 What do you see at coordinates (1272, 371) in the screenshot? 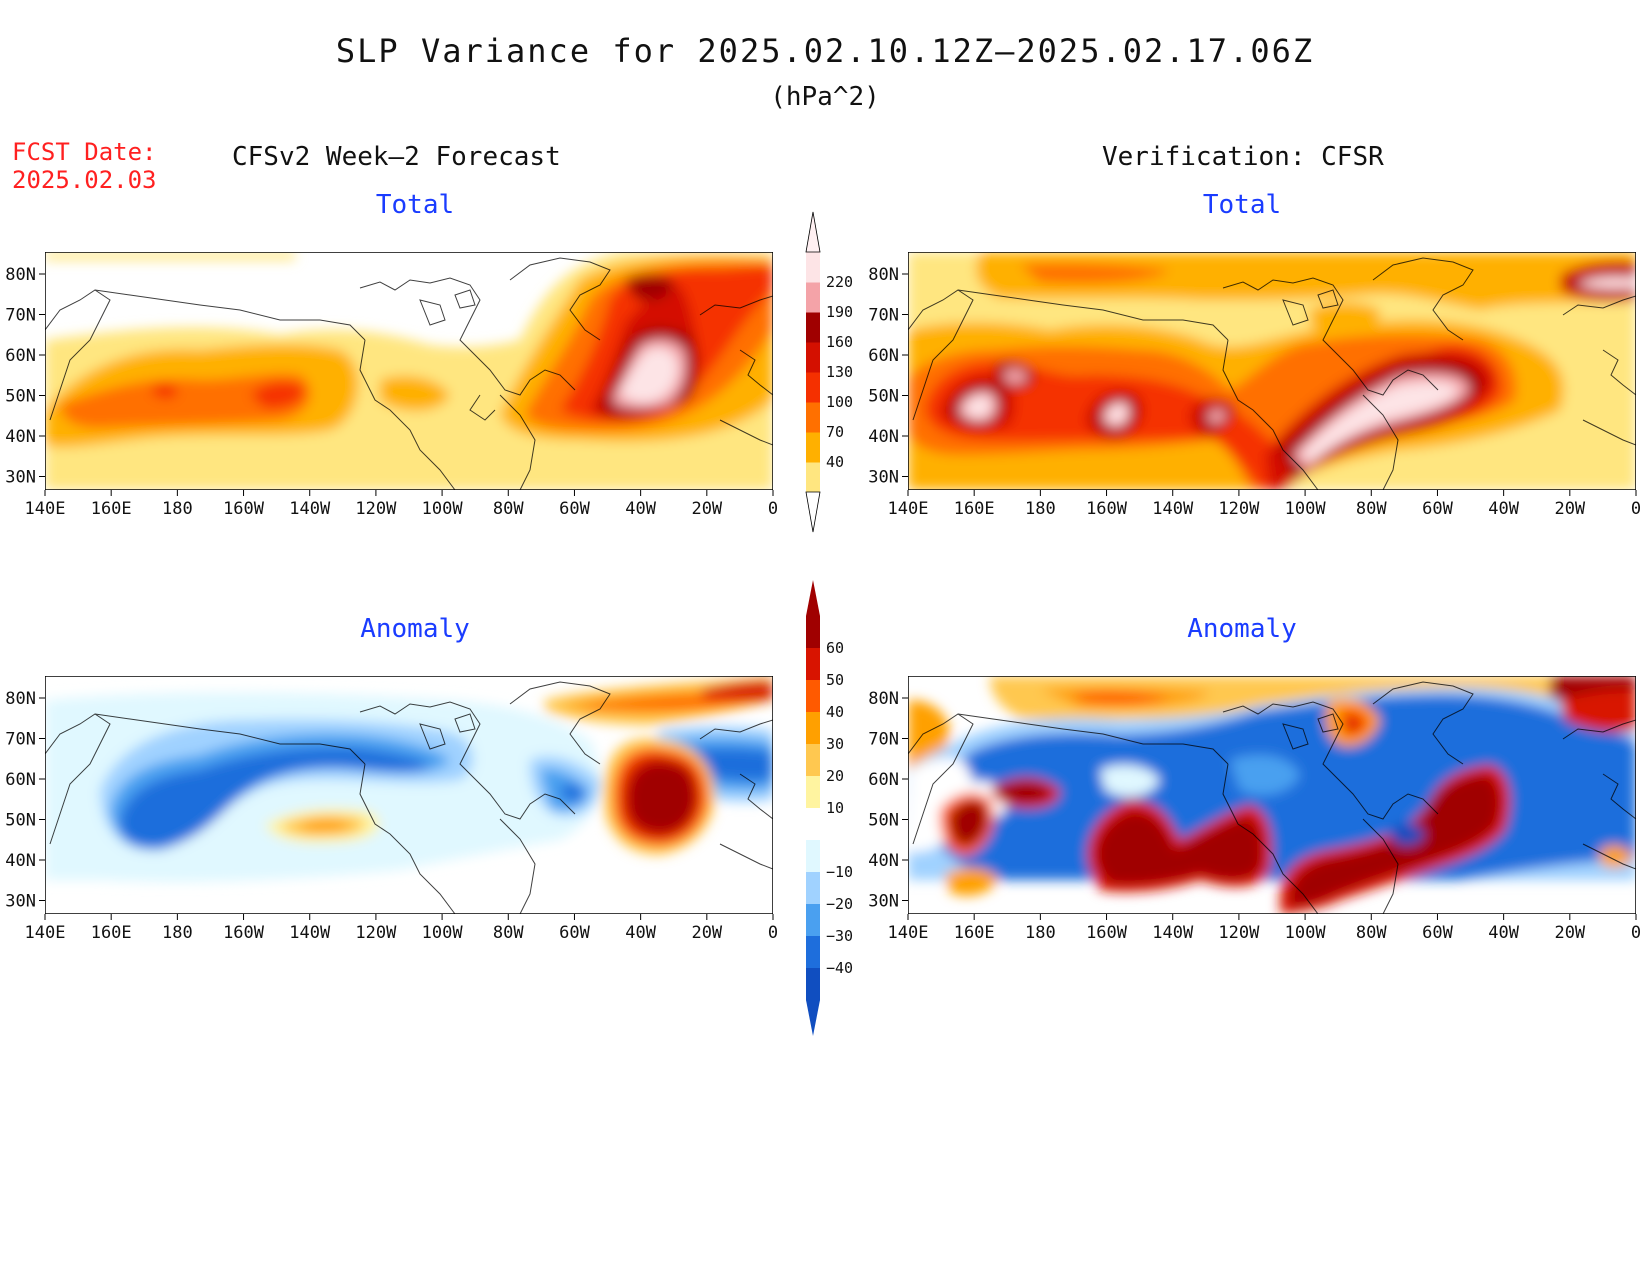
I see `verification-total-map` at bounding box center [1272, 371].